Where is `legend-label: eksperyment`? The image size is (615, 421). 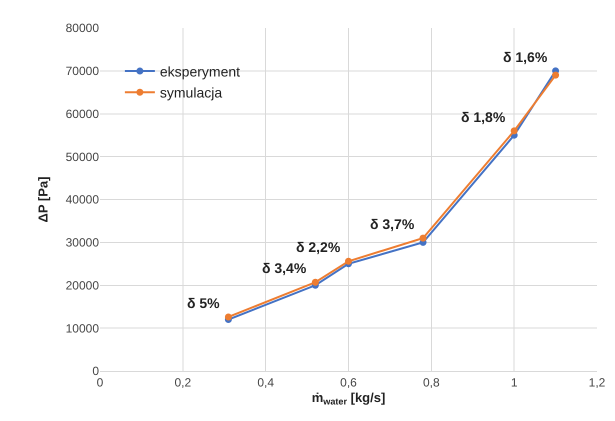 legend-label: eksperyment is located at coordinates (200, 72).